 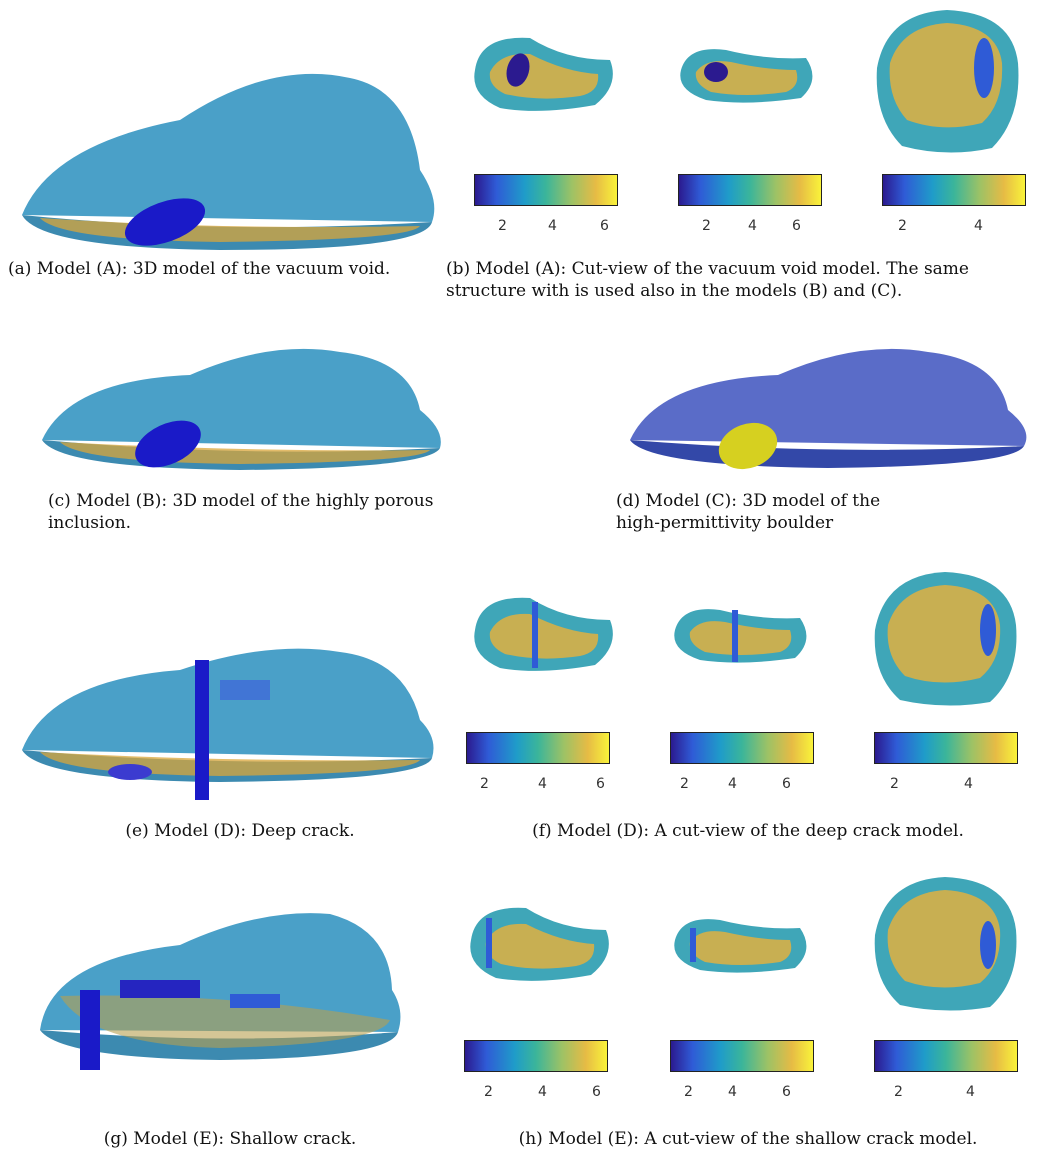 I want to click on tick-h1-6: 6, so click(x=596, y=1092).